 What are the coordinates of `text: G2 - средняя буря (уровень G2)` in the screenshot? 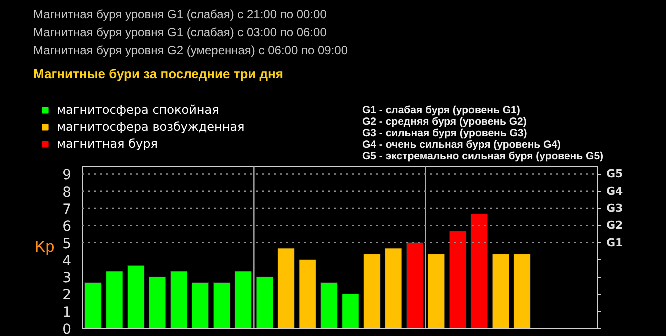 It's located at (444, 122).